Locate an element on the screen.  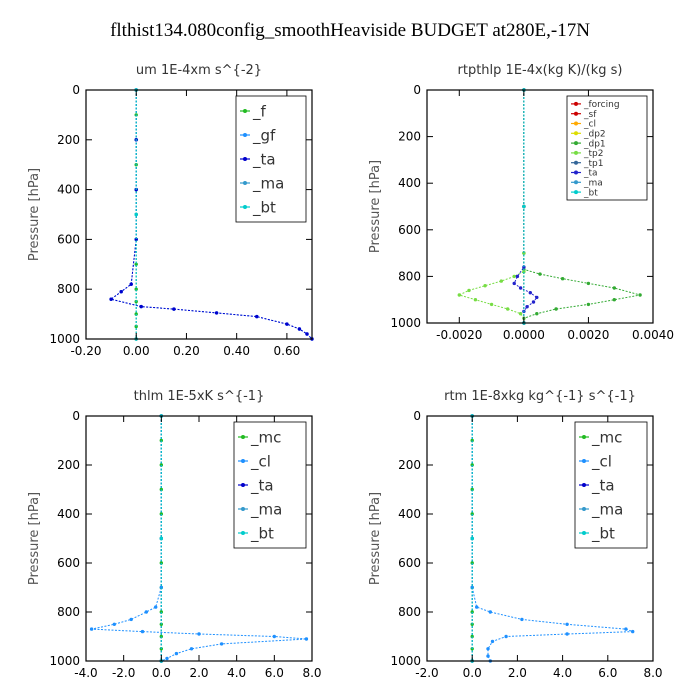
legend-label: _f is located at coordinates (259, 111).